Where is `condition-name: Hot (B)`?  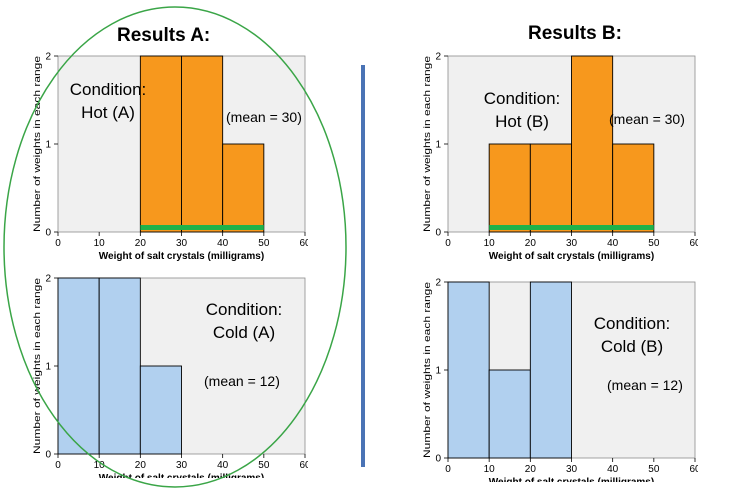
condition-name: Hot (B) is located at coordinates (522, 121).